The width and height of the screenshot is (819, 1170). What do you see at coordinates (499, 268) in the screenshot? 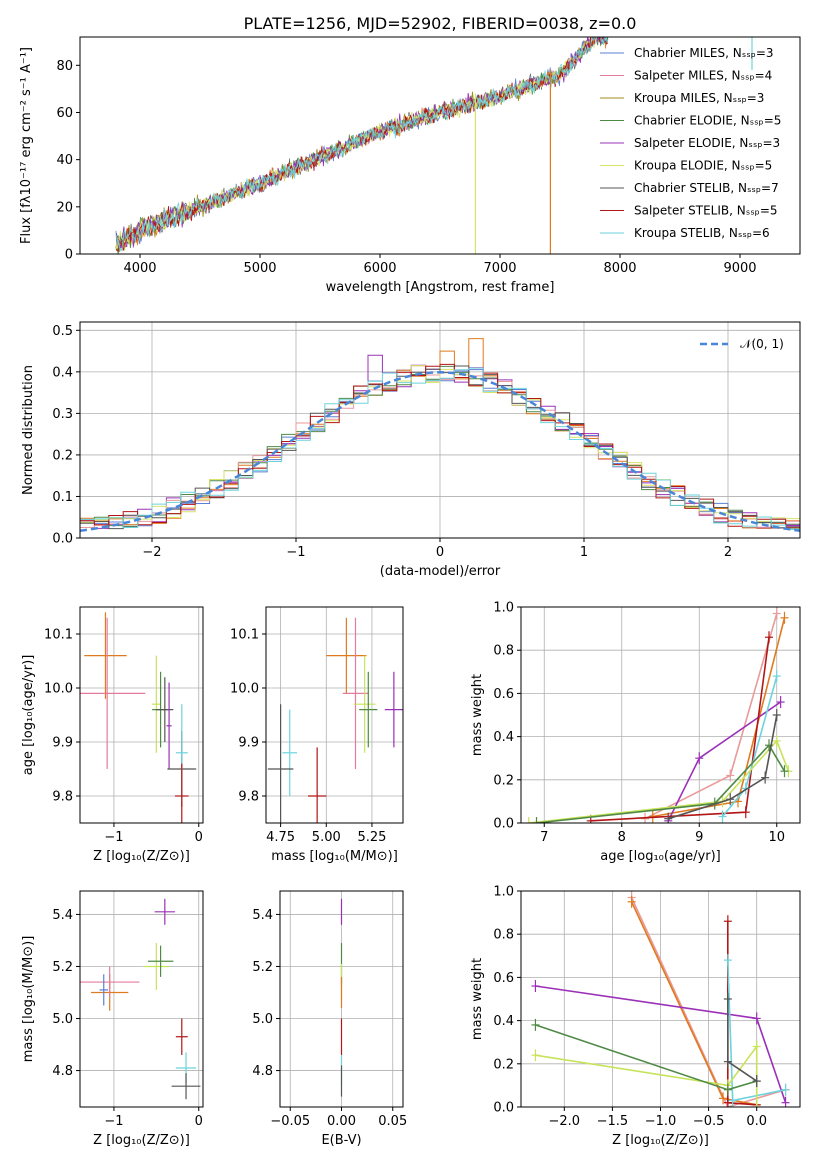
I see `x-tick-label: 7000` at bounding box center [499, 268].